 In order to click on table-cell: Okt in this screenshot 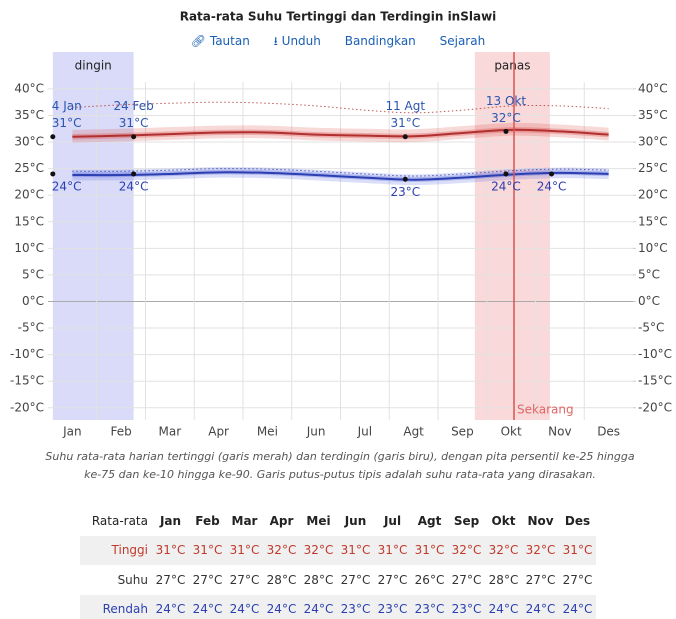, I will do `click(503, 520)`.